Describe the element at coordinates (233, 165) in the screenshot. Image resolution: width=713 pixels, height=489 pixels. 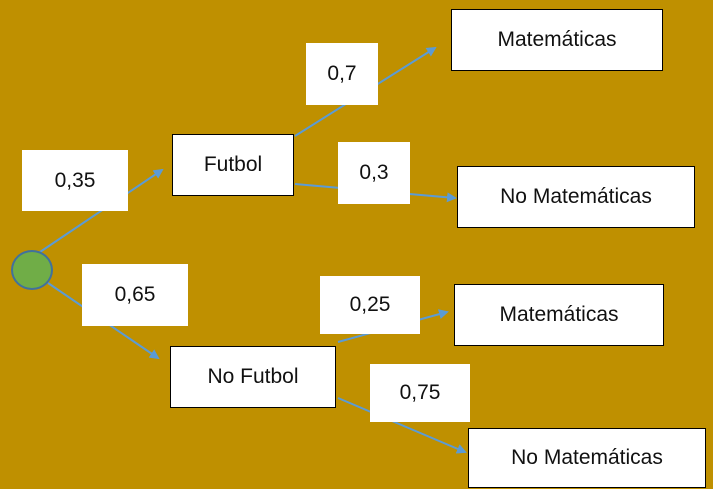
I see `node-futbol: Futbol` at that location.